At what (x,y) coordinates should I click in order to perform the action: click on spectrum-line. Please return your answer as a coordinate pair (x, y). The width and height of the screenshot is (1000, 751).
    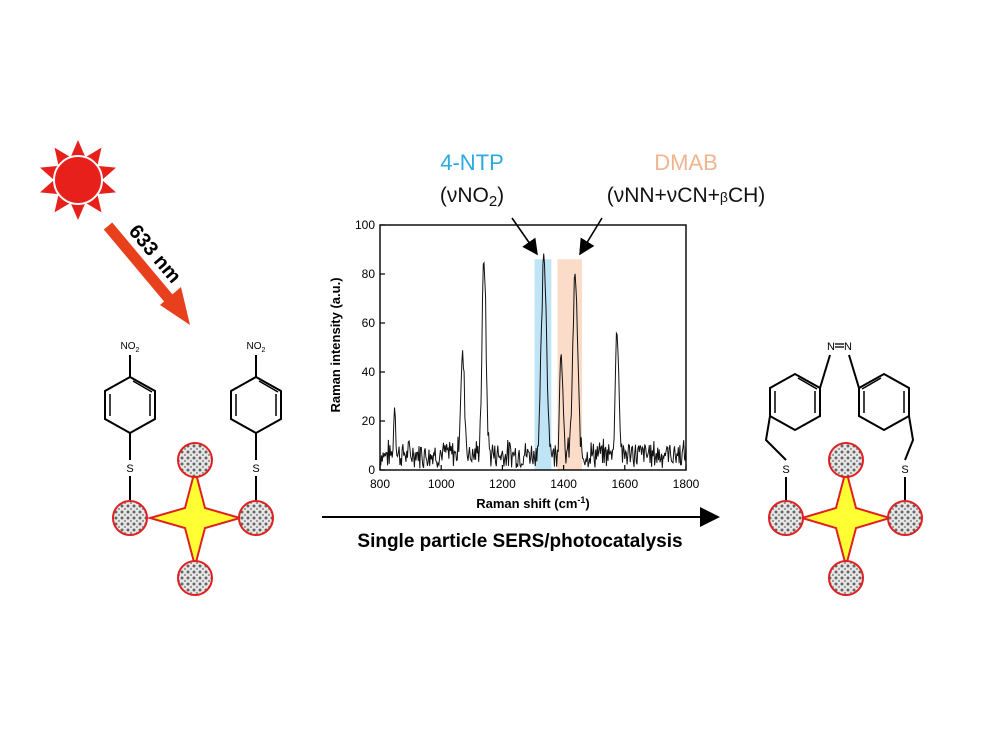
    Looking at the image, I should click on (533, 361).